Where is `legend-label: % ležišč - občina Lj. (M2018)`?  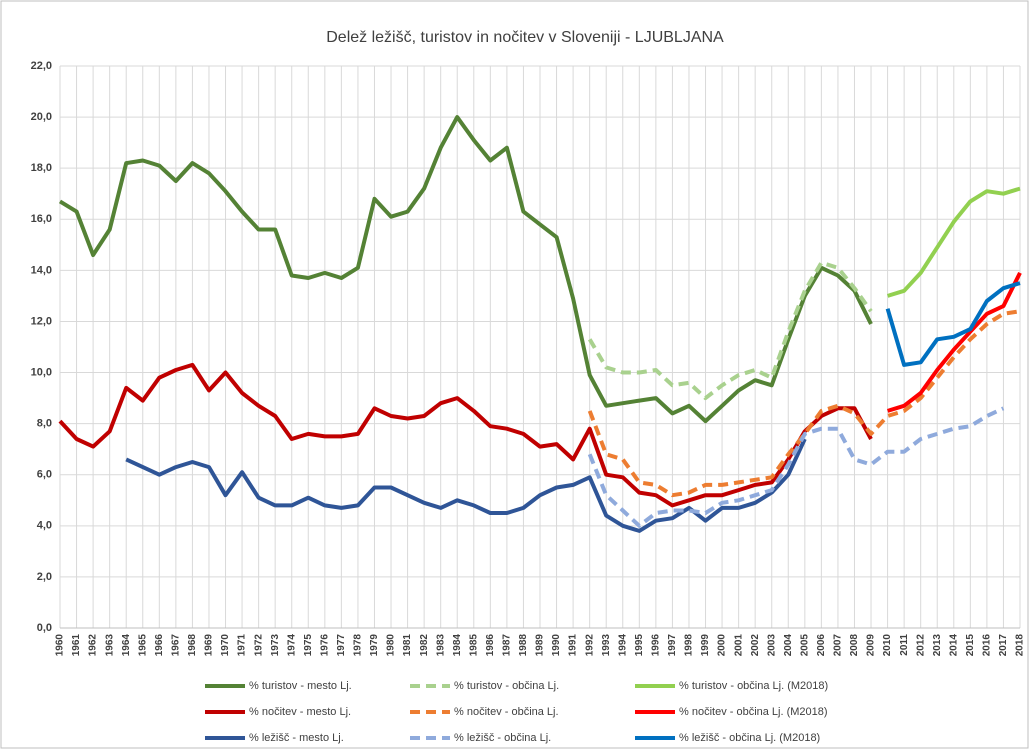 legend-label: % ležišč - občina Lj. (M2018) is located at coordinates (749, 738).